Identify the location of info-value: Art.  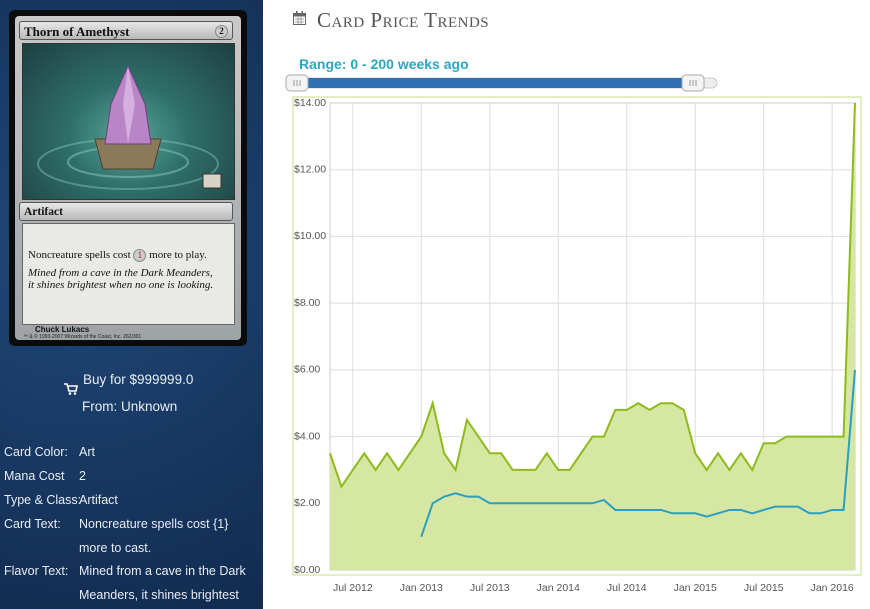
(87, 452).